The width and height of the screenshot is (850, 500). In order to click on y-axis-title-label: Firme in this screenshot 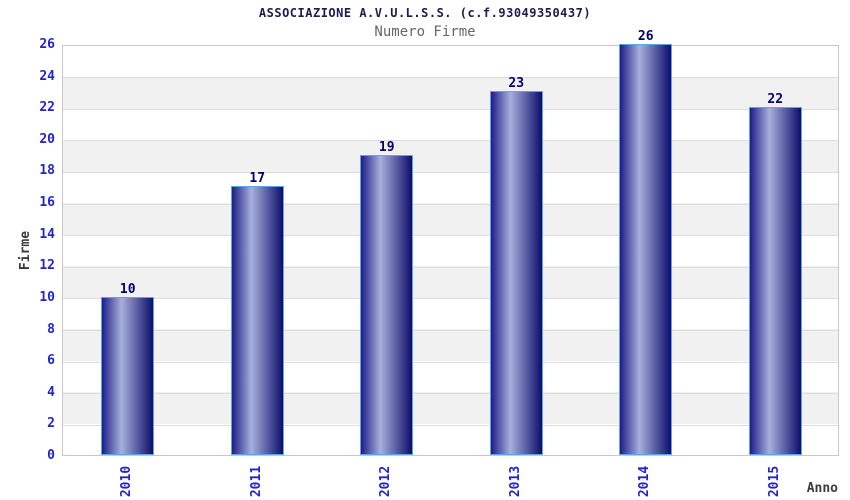, I will do `click(26, 250)`.